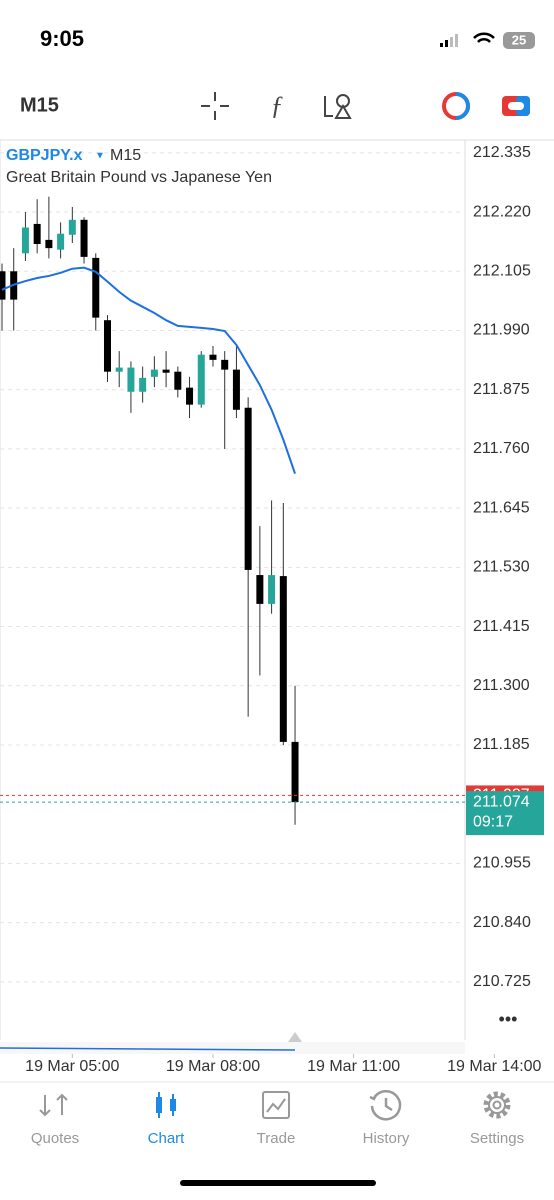  What do you see at coordinates (502, 922) in the screenshot?
I see `y-tick-label: 210.840` at bounding box center [502, 922].